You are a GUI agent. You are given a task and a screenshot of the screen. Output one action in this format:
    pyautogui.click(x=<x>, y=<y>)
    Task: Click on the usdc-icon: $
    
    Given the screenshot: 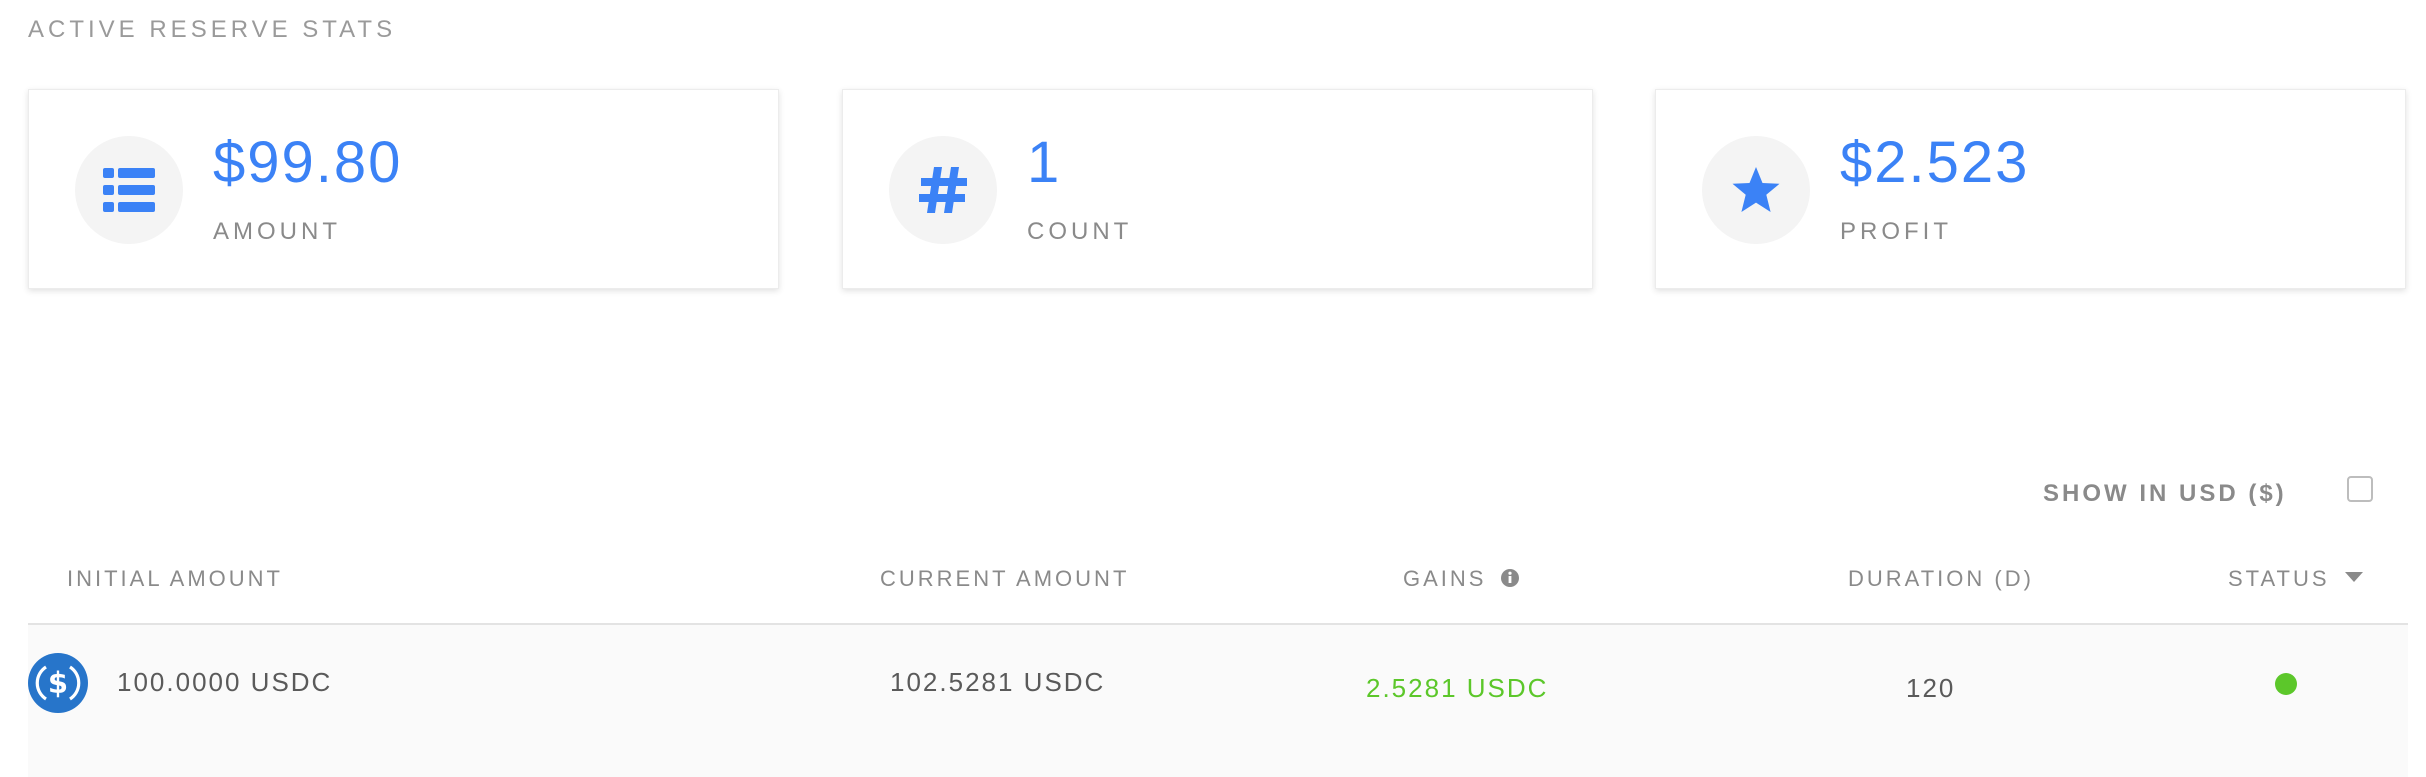 What is the action you would take?
    pyautogui.click(x=58, y=683)
    